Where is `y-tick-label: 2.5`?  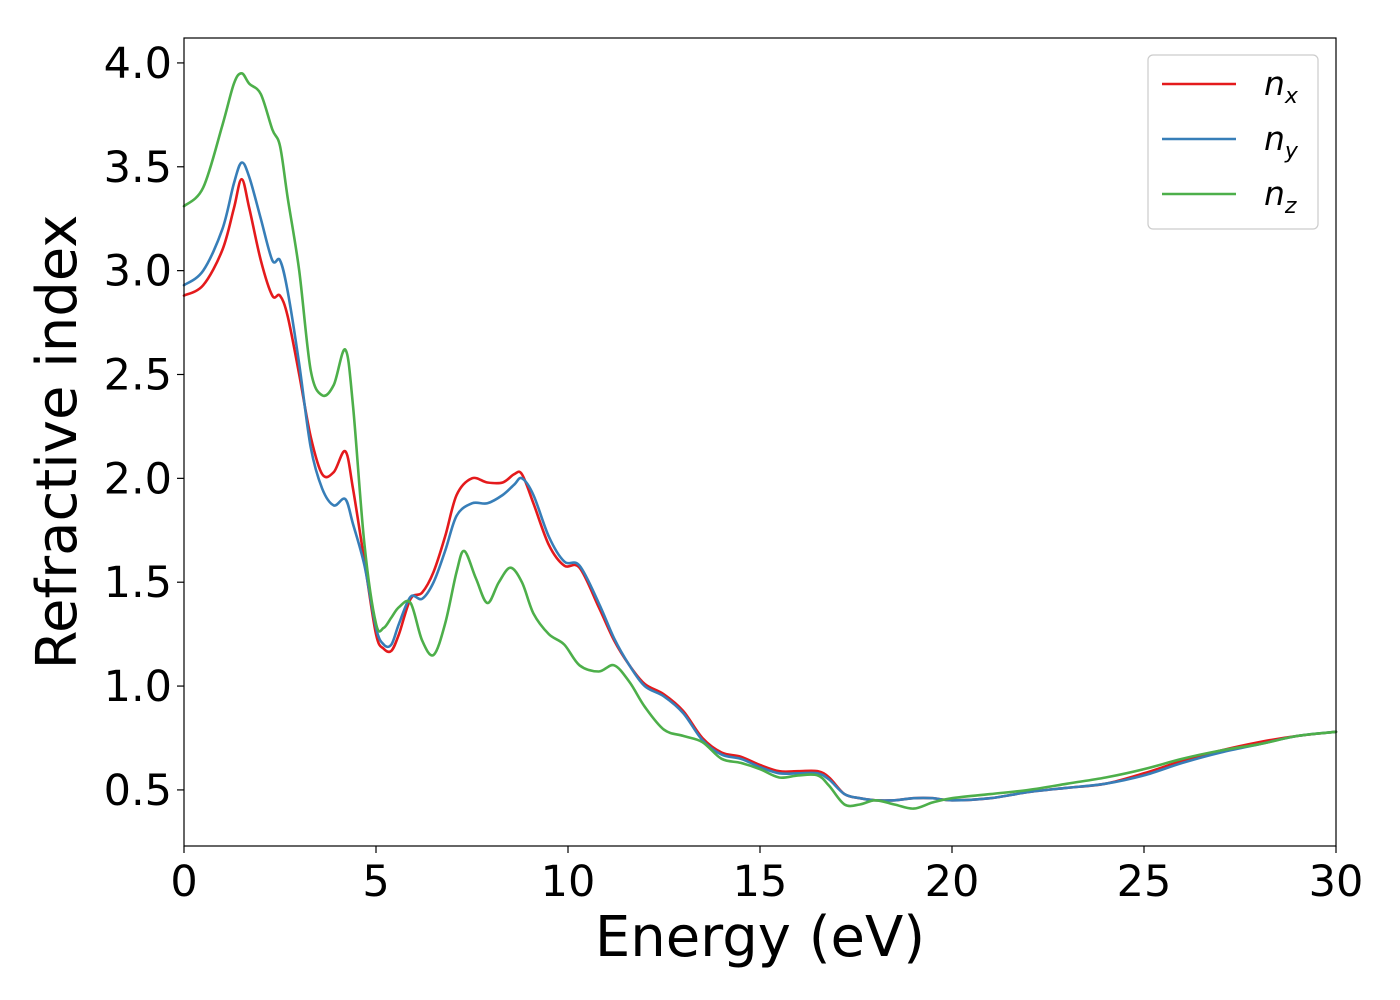 y-tick-label: 2.5 is located at coordinates (138, 375).